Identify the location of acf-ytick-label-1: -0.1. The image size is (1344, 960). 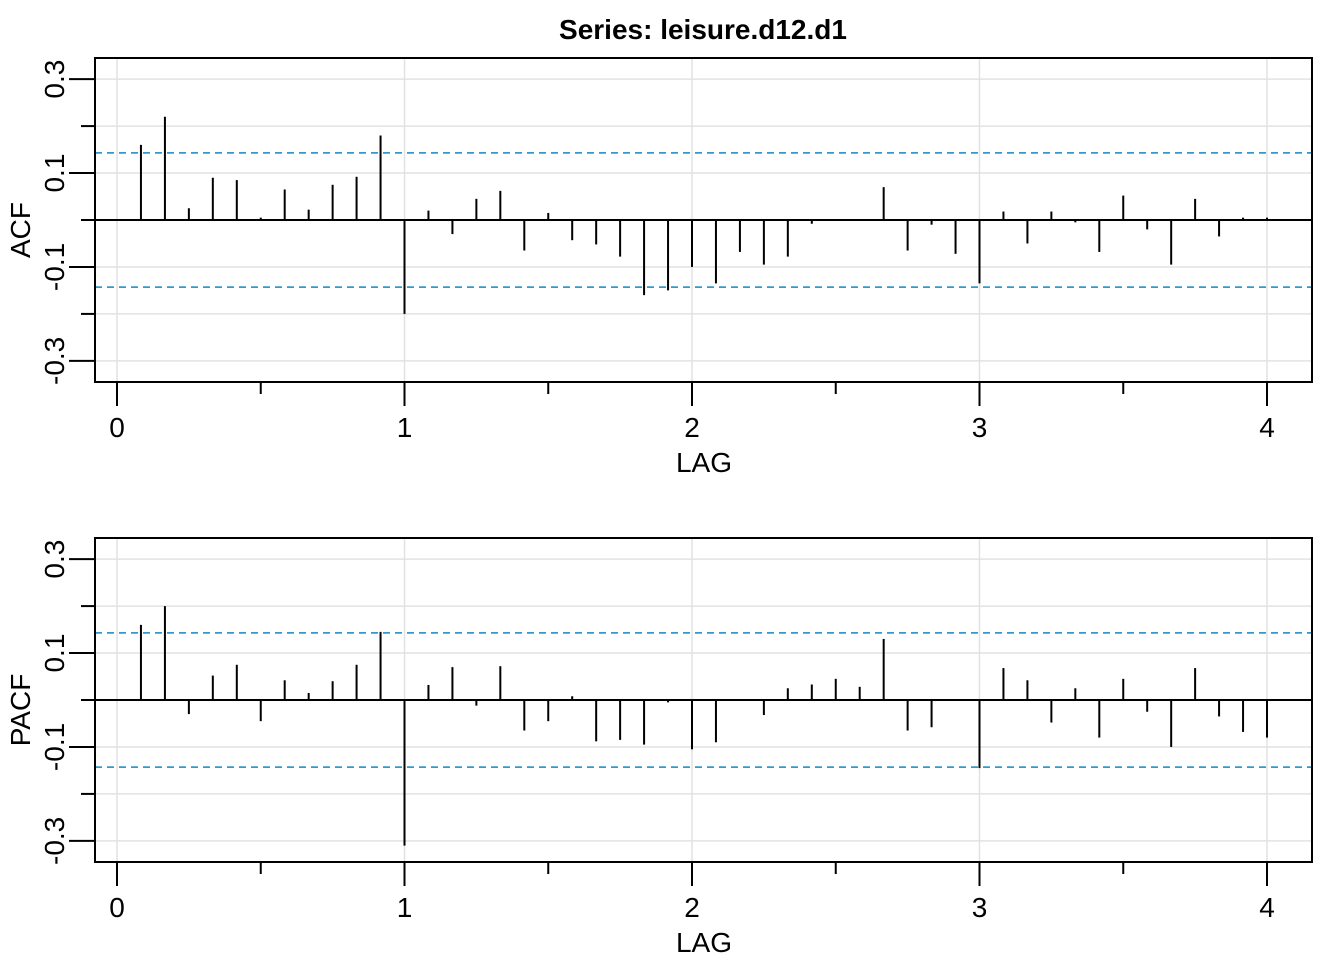
(54, 267).